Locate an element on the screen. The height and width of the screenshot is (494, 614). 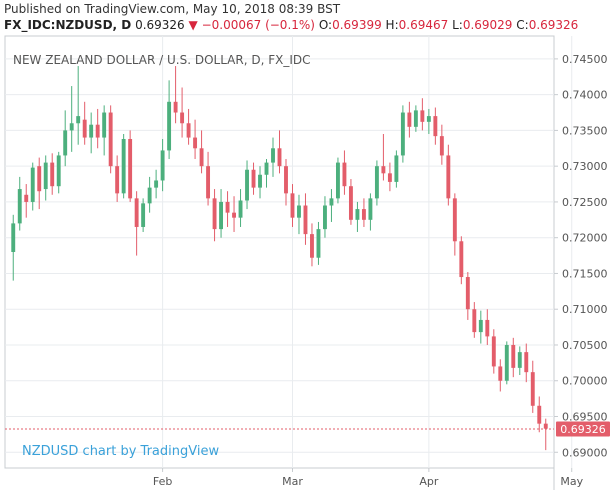
last-price-badge-label: 0.69326 is located at coordinates (583, 429).